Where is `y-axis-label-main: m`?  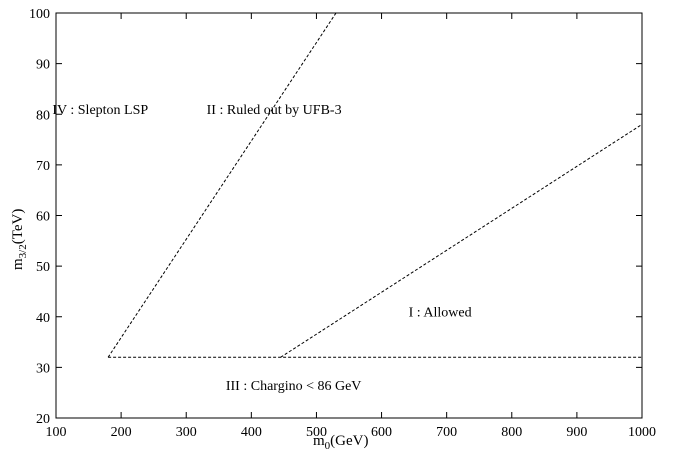
y-axis-label-main: m is located at coordinates (18, 264).